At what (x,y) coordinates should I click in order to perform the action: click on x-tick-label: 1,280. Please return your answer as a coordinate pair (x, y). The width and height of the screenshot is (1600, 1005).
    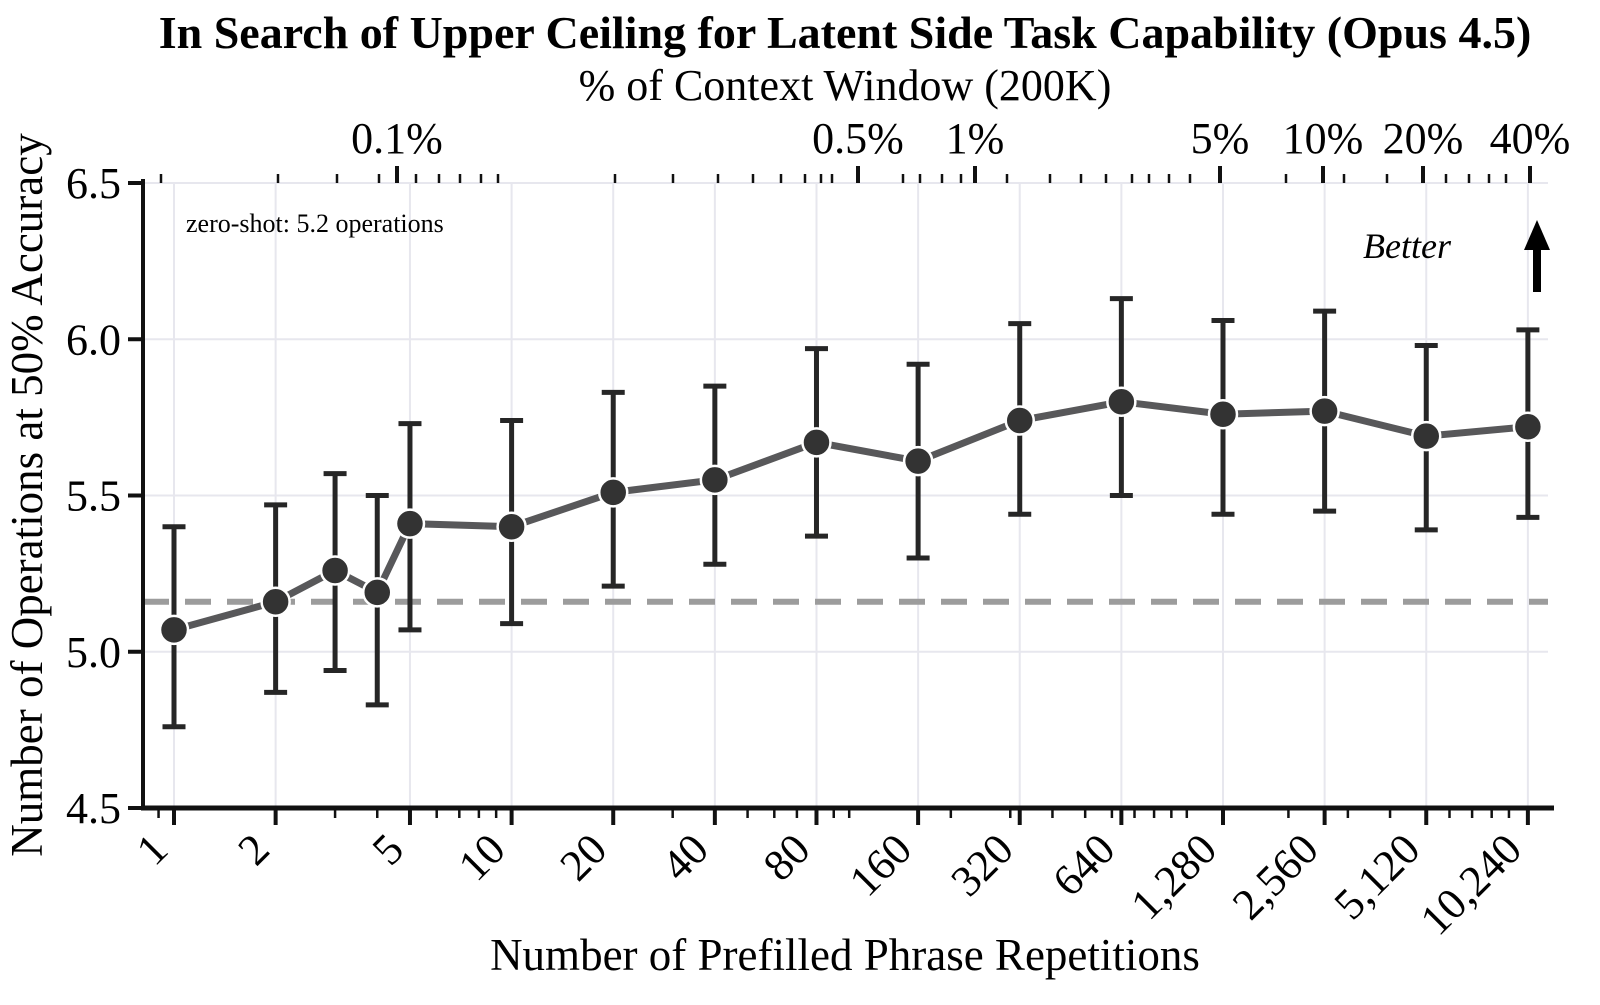
    Looking at the image, I should click on (1173, 876).